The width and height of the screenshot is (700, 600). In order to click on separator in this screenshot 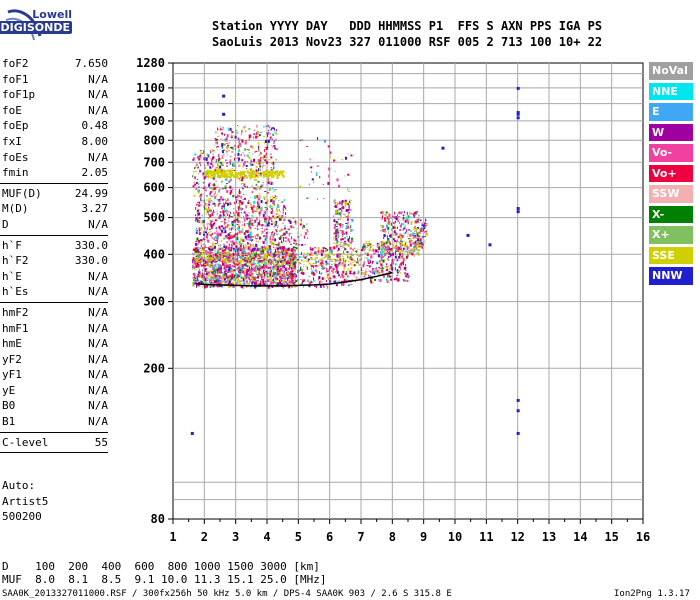, I will do `click(54, 183)`.